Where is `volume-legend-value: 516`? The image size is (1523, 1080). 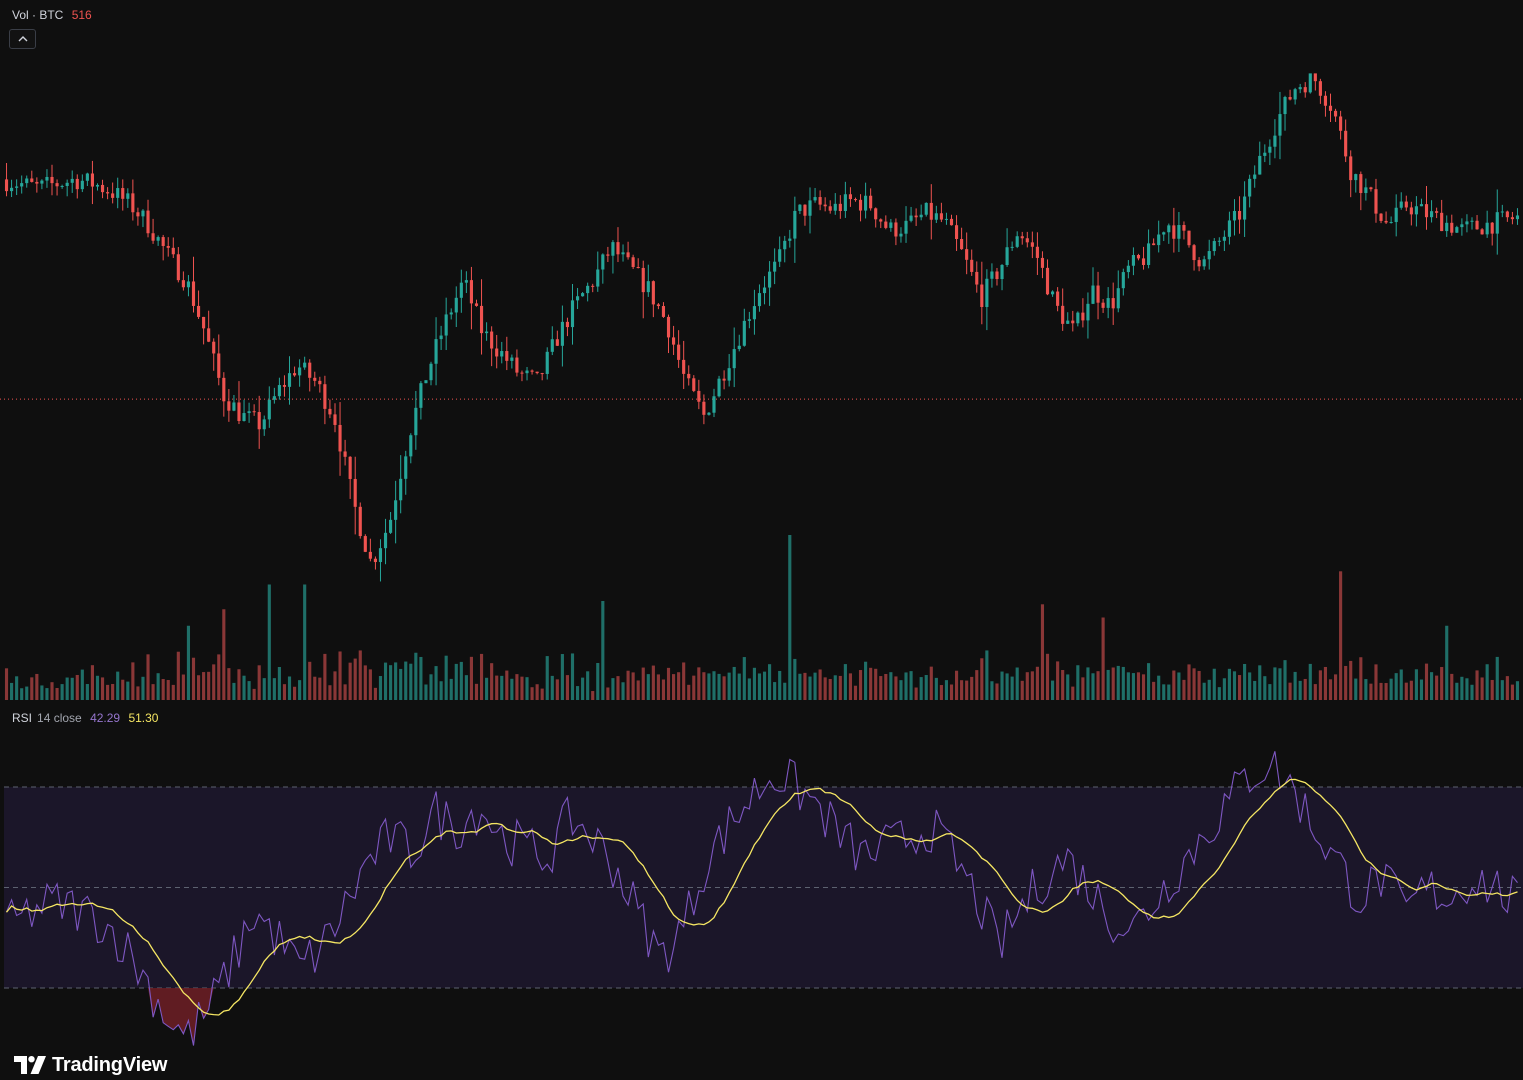
volume-legend-value: 516 is located at coordinates (81, 15).